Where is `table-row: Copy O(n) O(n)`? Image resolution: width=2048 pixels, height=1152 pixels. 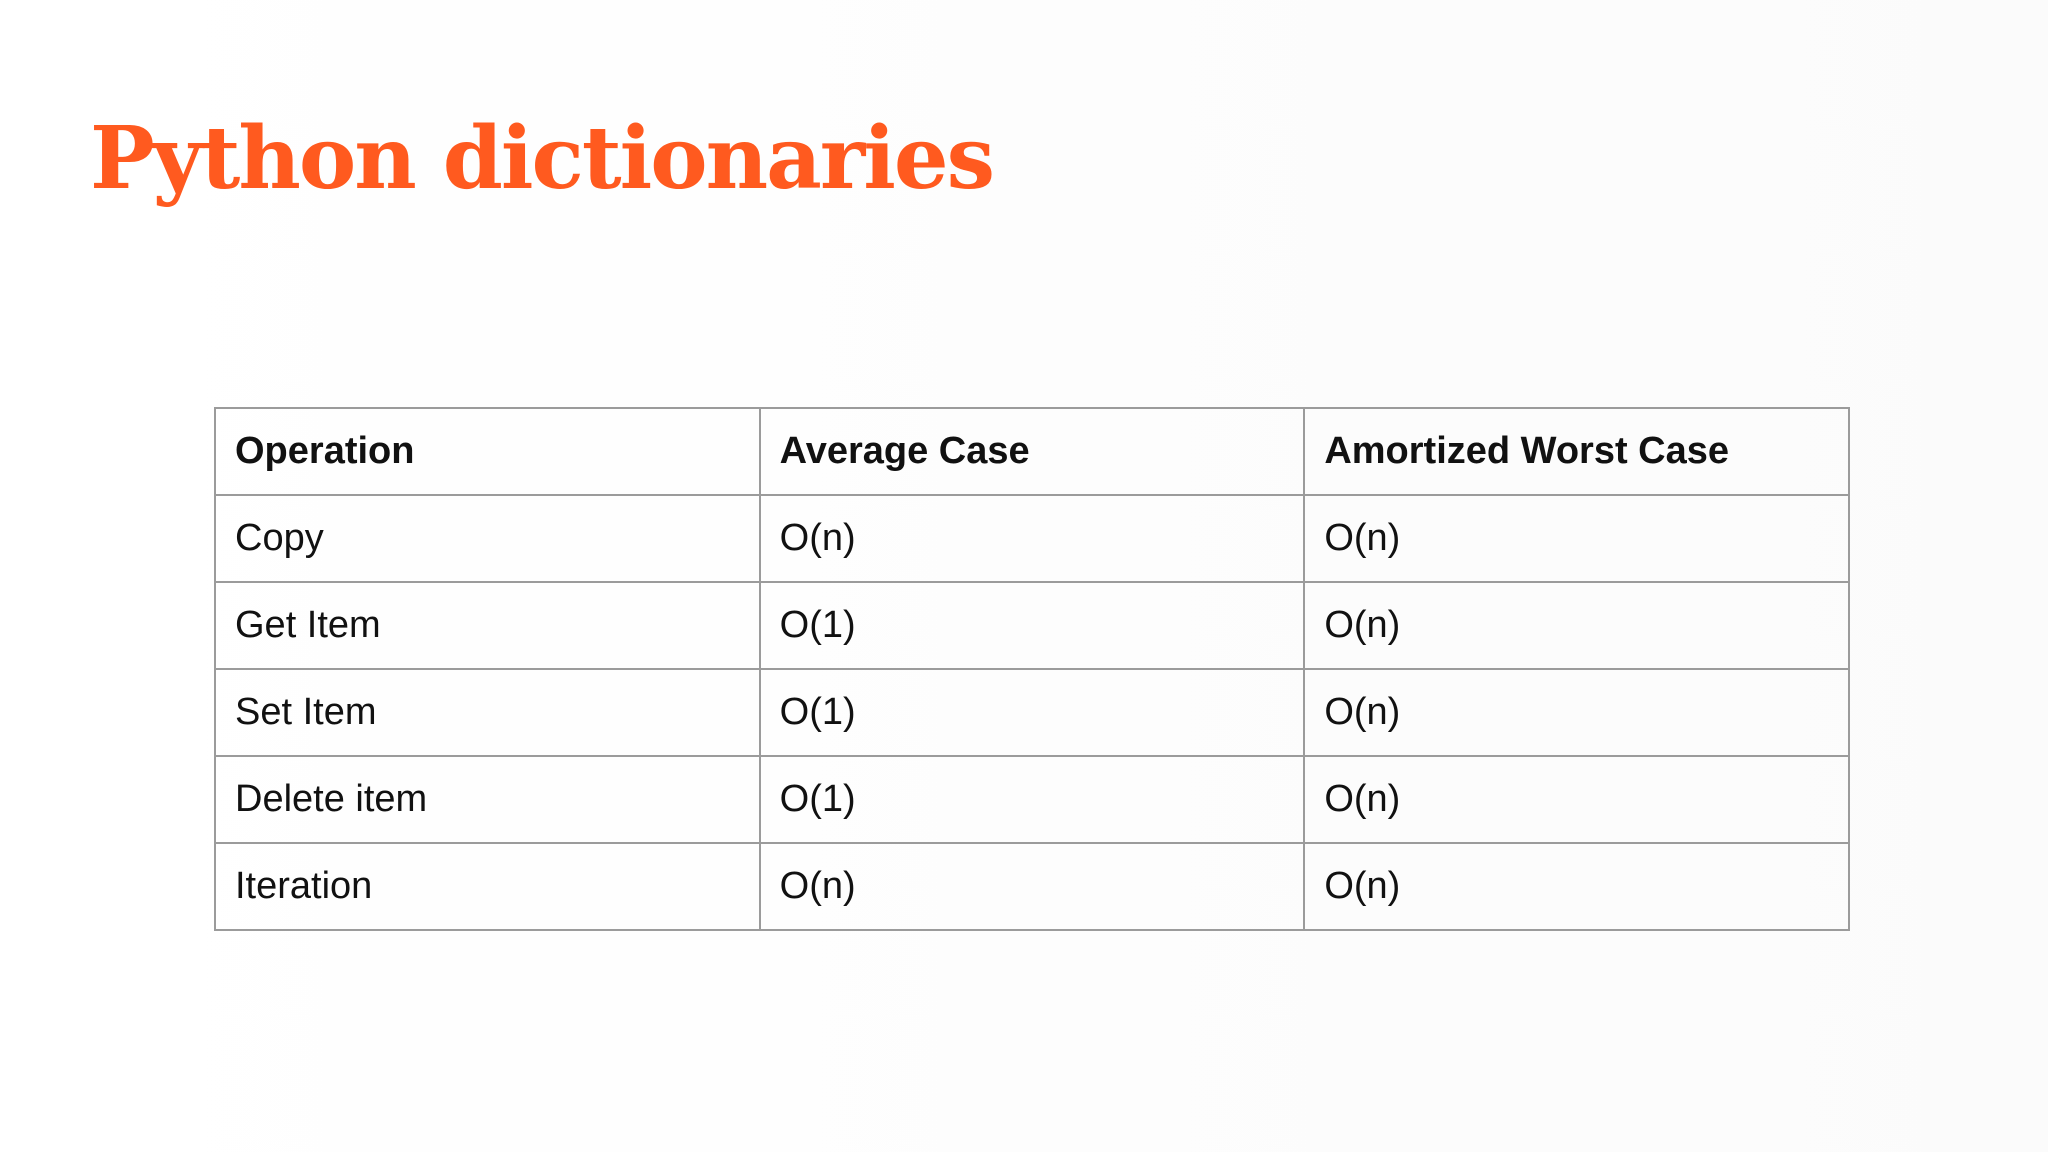 table-row: Copy O(n) O(n) is located at coordinates (1032, 538).